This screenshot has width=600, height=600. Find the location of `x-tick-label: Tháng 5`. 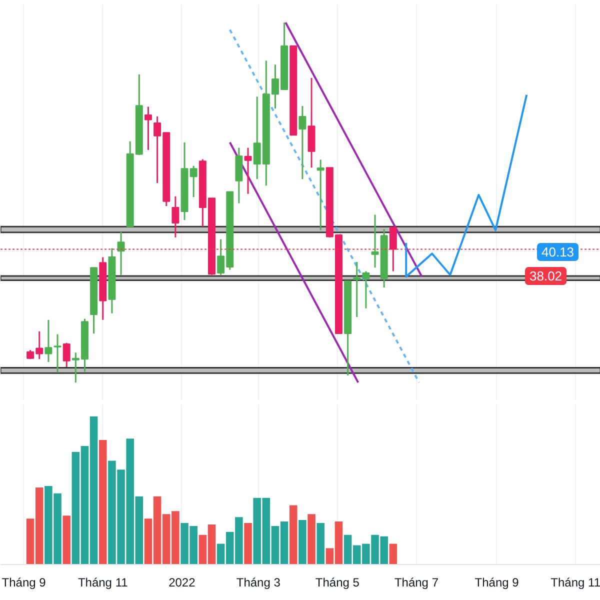

x-tick-label: Tháng 5 is located at coordinates (337, 583).